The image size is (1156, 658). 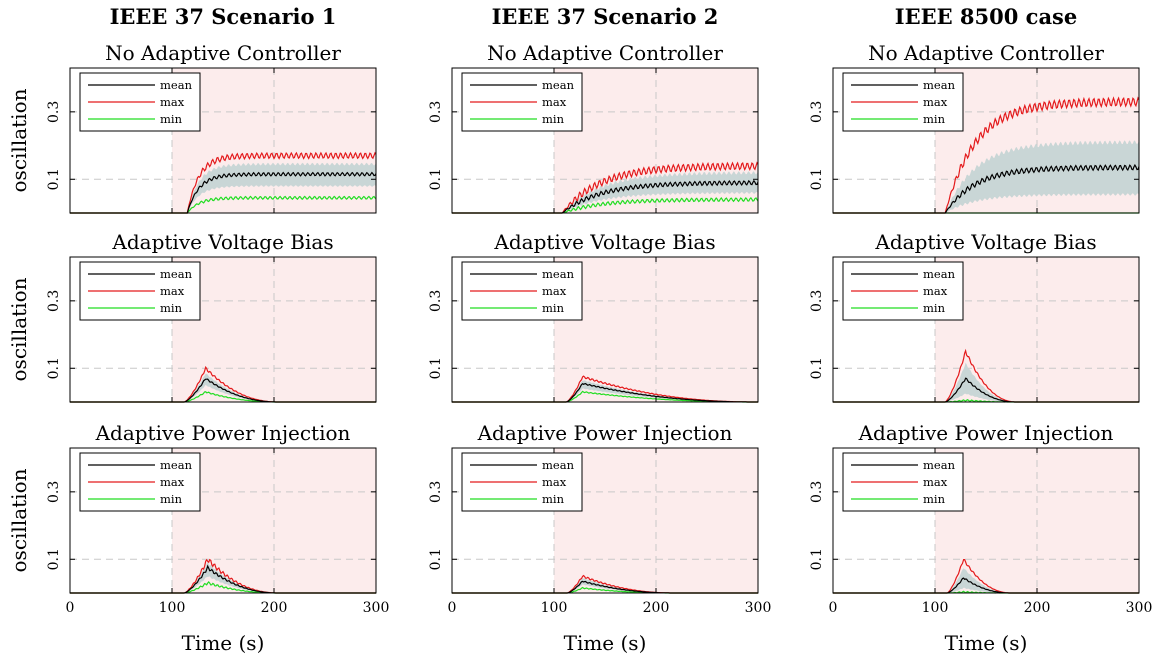 What do you see at coordinates (223, 16) in the screenshot?
I see `column-title: IEEE 37 Scenario 1` at bounding box center [223, 16].